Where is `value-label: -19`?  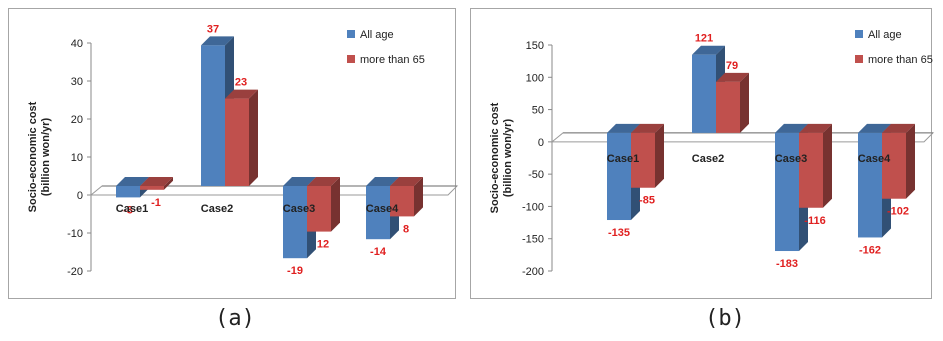
value-label: -19 is located at coordinates (295, 271).